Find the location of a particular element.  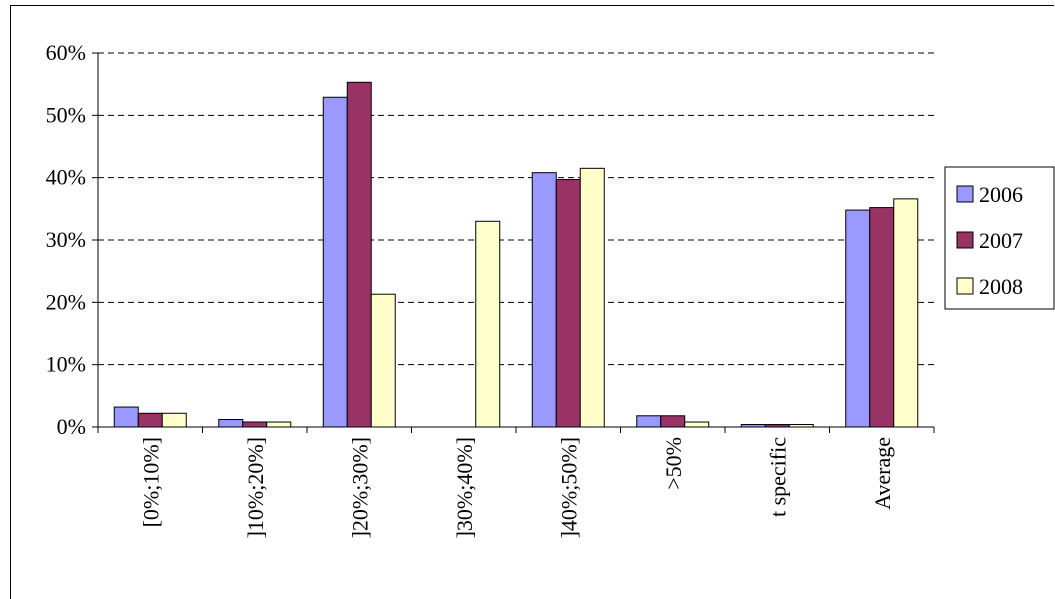

x-tick-label: [0%;10%] is located at coordinates (150, 482).